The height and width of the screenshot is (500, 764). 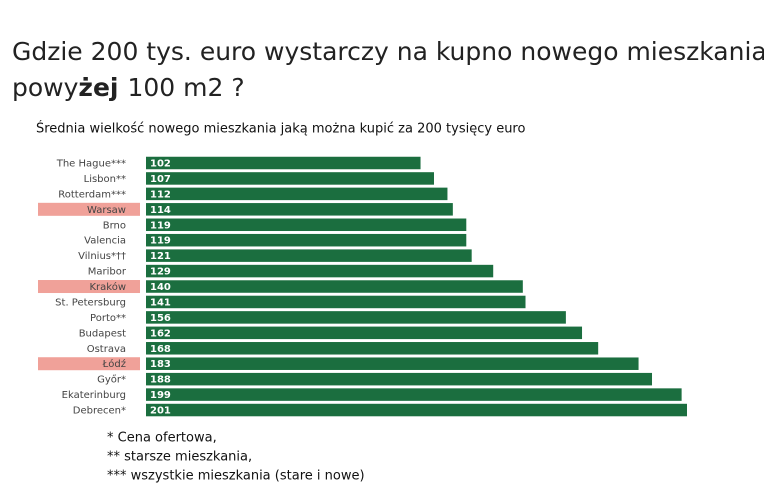 What do you see at coordinates (160, 164) in the screenshot?
I see `value-label: 102` at bounding box center [160, 164].